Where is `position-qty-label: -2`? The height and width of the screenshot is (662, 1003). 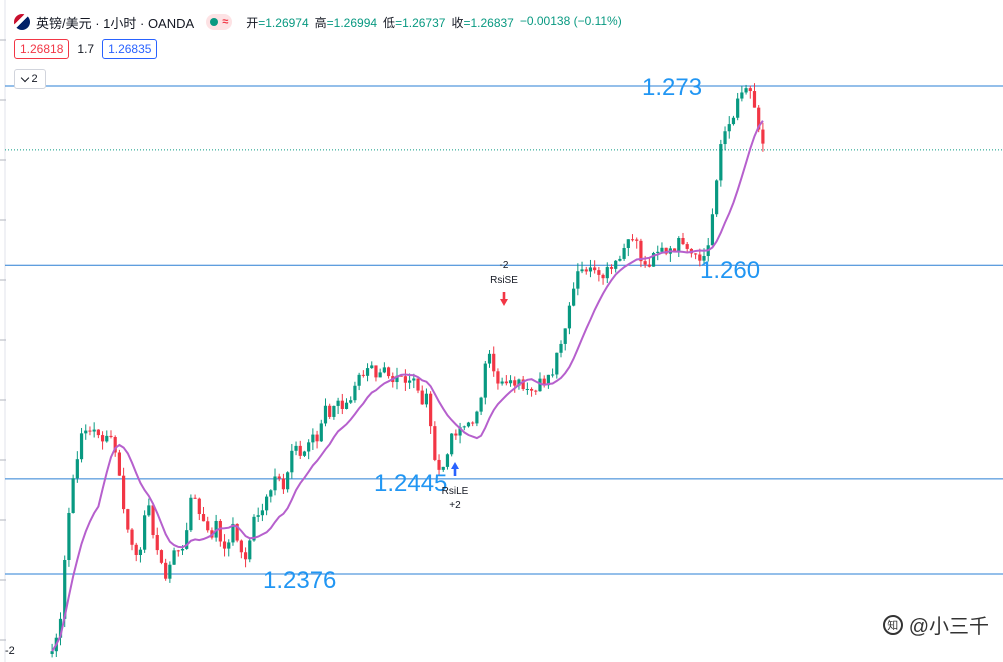
position-qty-label: -2 is located at coordinates (10, 651).